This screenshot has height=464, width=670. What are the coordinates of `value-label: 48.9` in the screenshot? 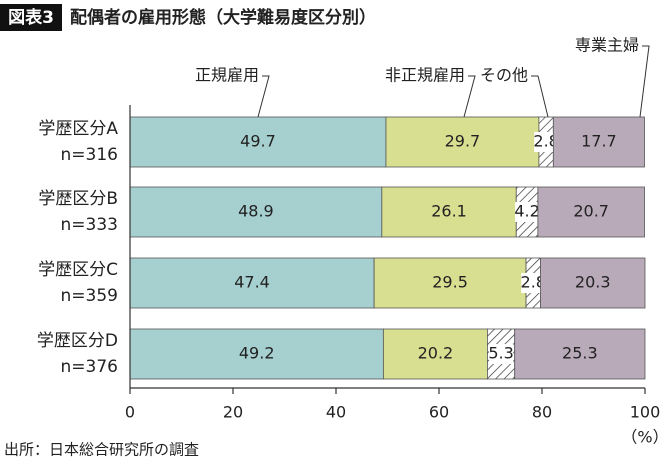 It's located at (256, 211).